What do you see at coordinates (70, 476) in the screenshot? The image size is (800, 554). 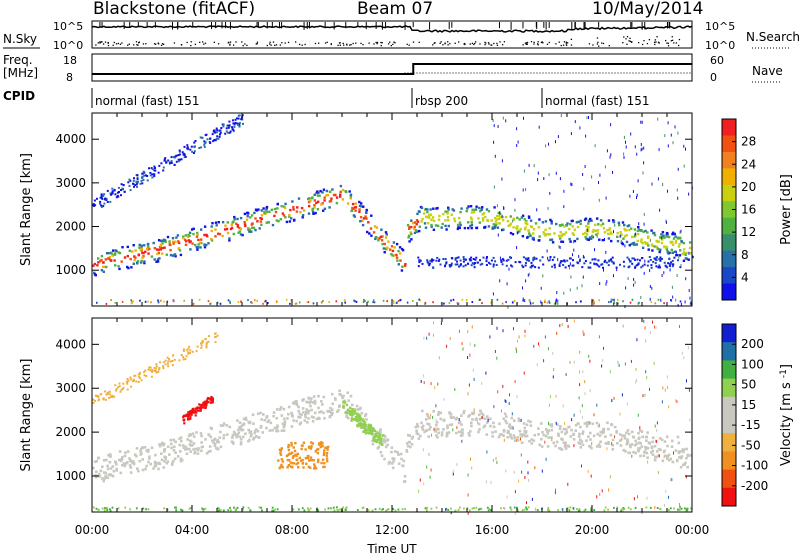 I see `y-tick-label: 1000` at bounding box center [70, 476].